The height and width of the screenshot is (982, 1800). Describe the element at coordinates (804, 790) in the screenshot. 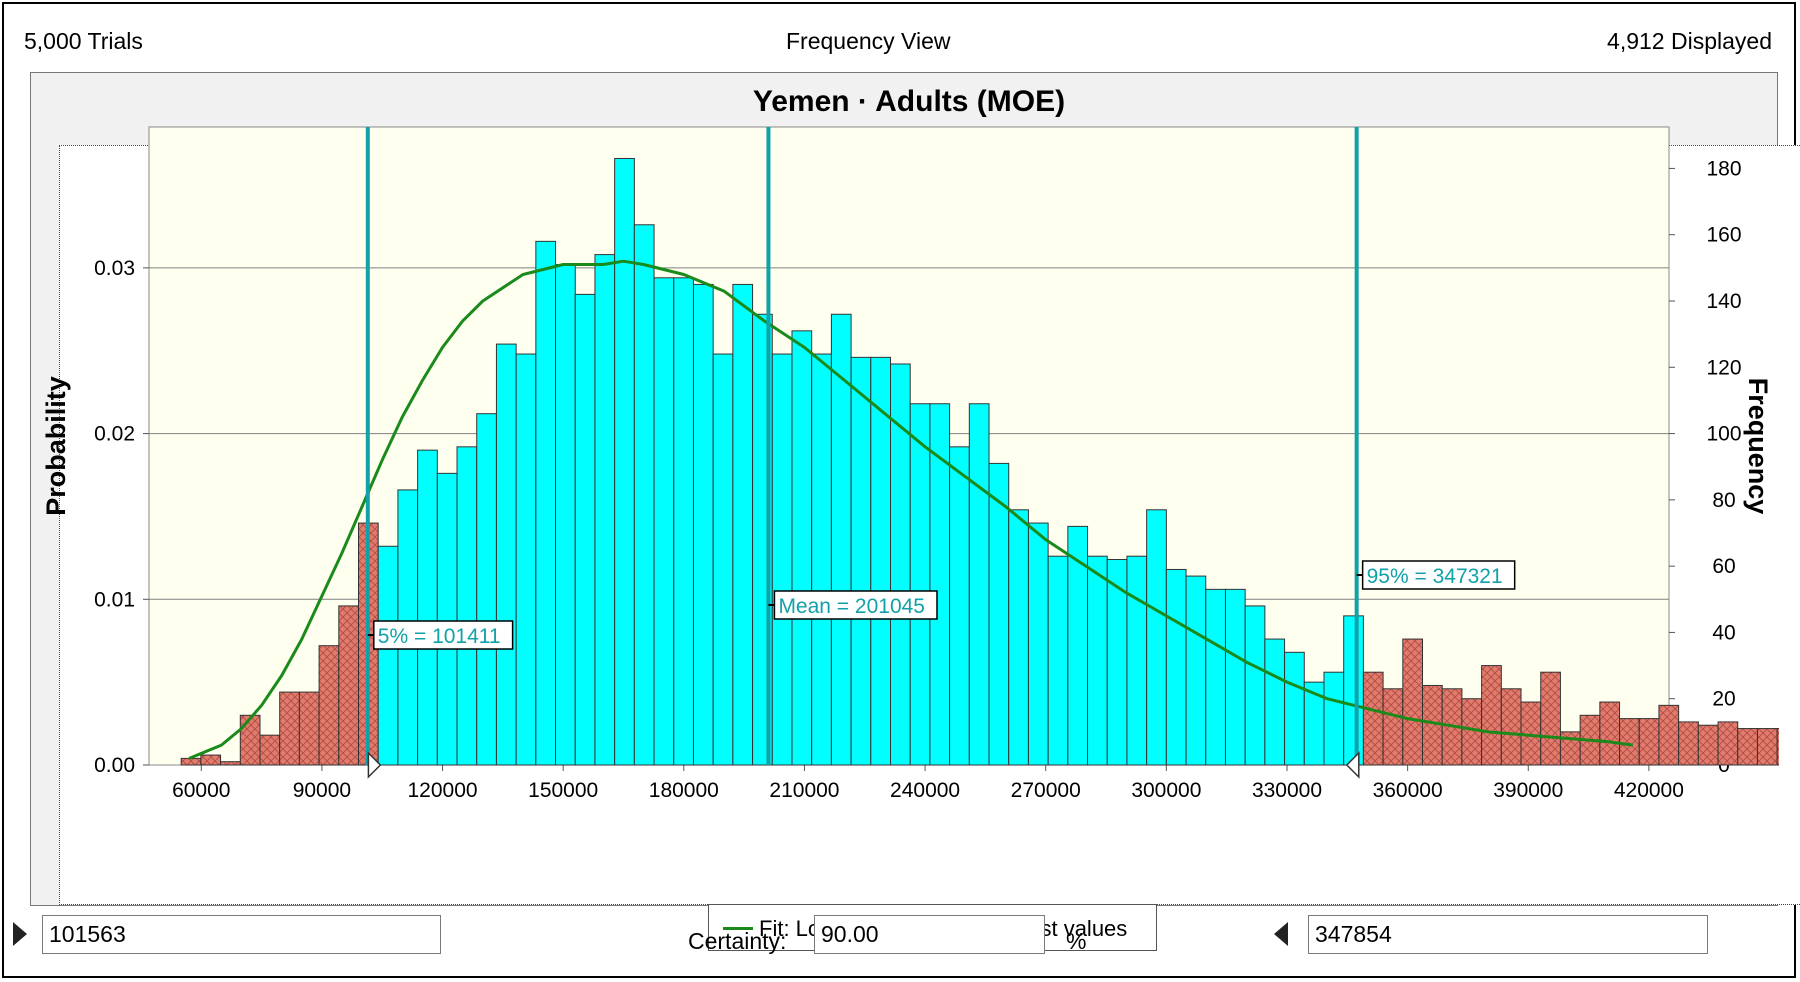

I see `x-tick-label: 210000` at that location.